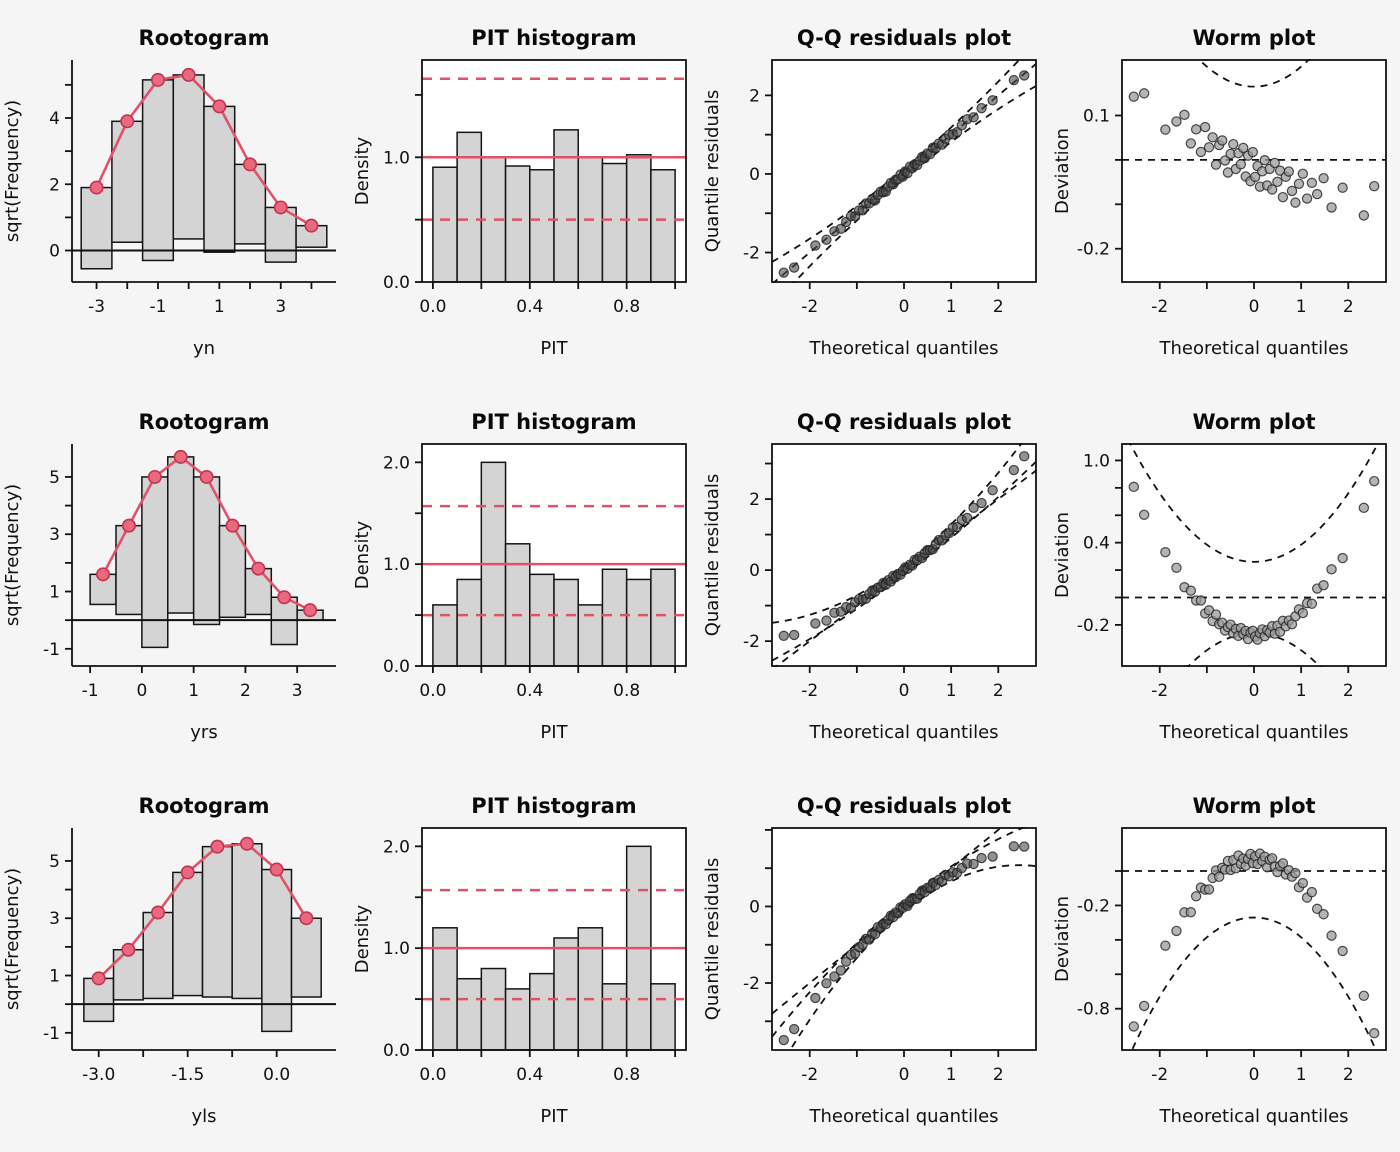  What do you see at coordinates (519, 209) in the screenshot?
I see `pit-histogram-yn-plot: 0.0 0.4 0.8 0.0 1.0 PIT Density` at bounding box center [519, 209].